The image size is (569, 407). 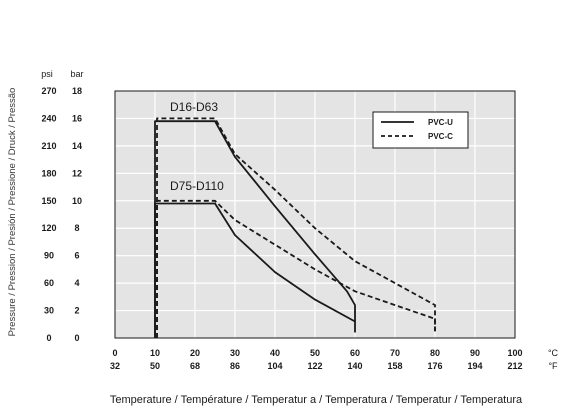 I want to click on y-tick-label-psi: 90, so click(x=49, y=256).